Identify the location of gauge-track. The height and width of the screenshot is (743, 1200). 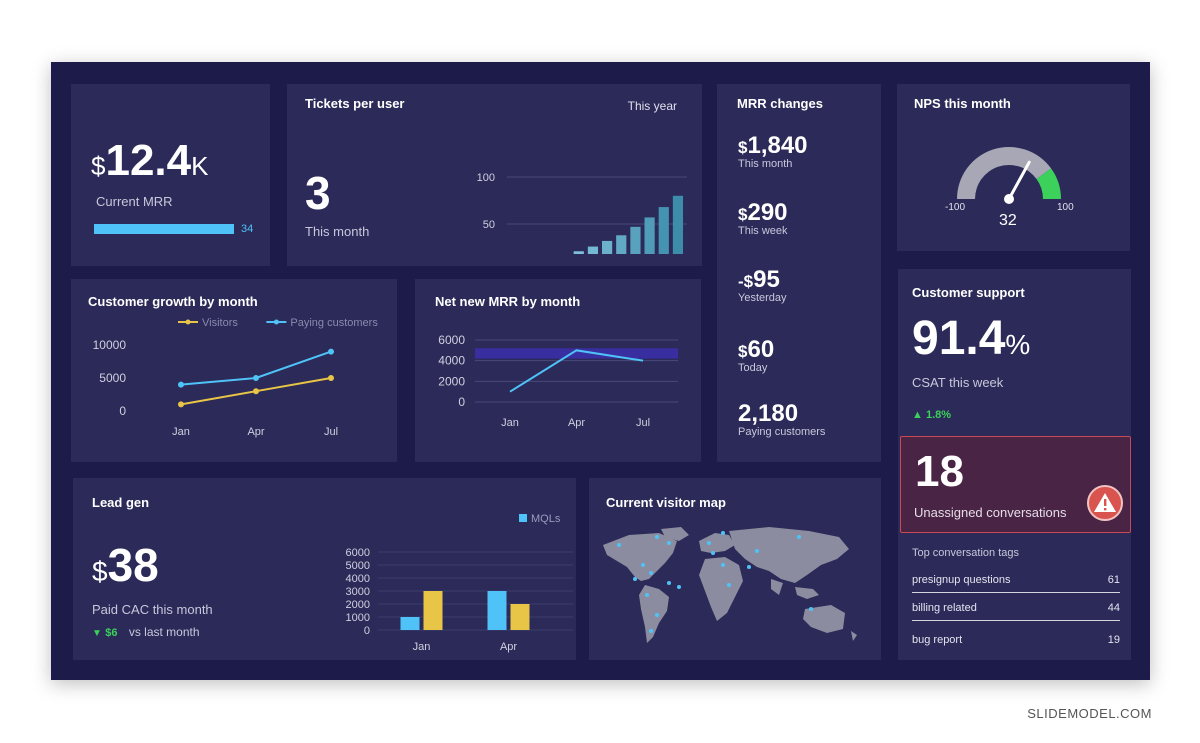
(1004, 173).